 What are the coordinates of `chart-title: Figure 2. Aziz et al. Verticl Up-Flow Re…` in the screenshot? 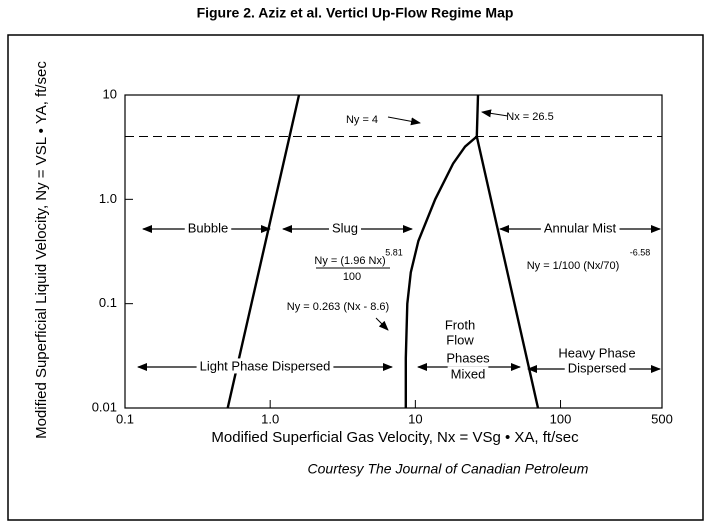 It's located at (355, 13).